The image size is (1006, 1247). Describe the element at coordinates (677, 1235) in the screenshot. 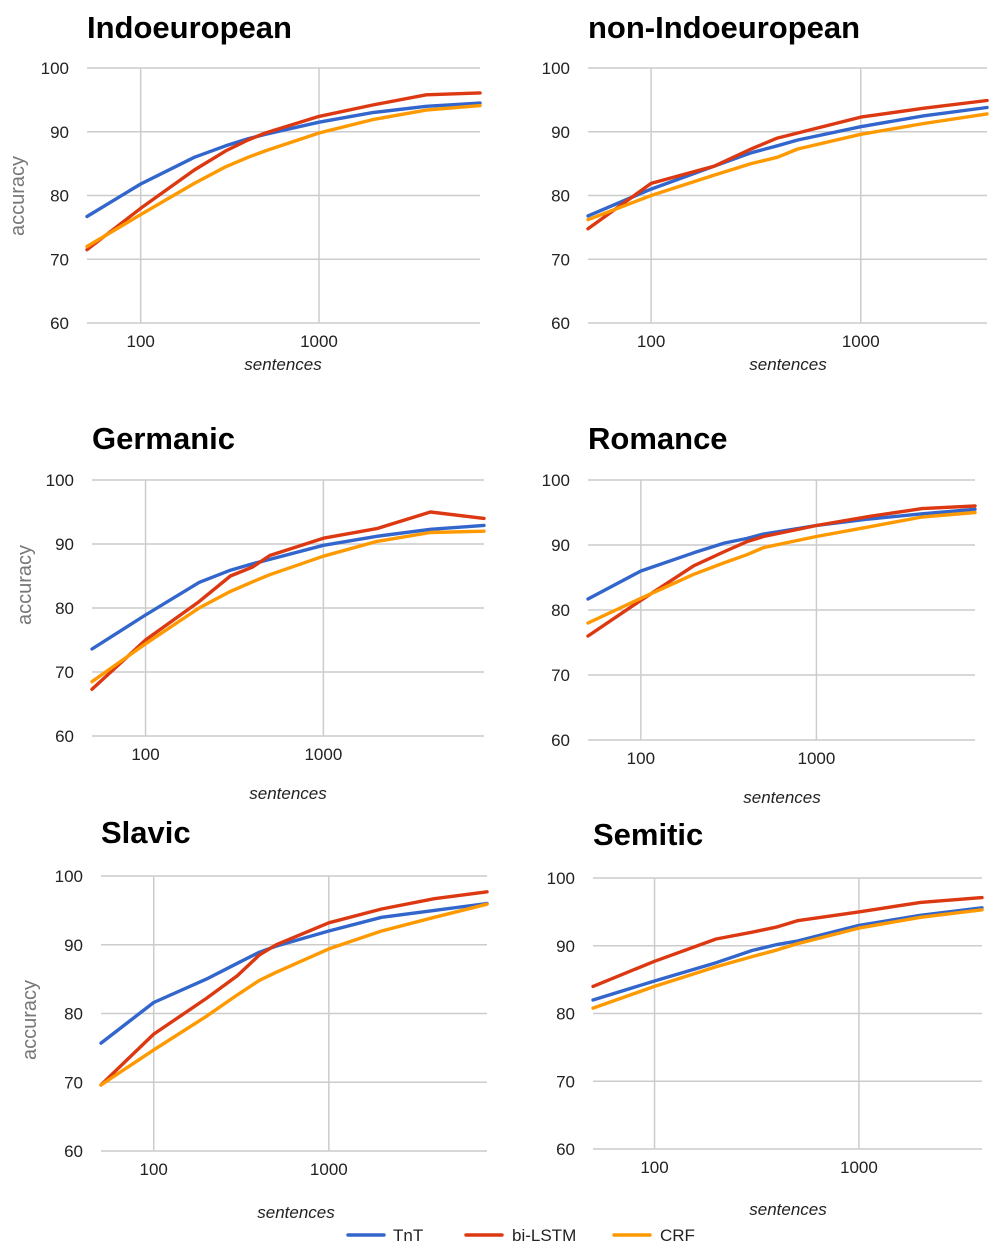

I see `legend-label: CRF` at that location.